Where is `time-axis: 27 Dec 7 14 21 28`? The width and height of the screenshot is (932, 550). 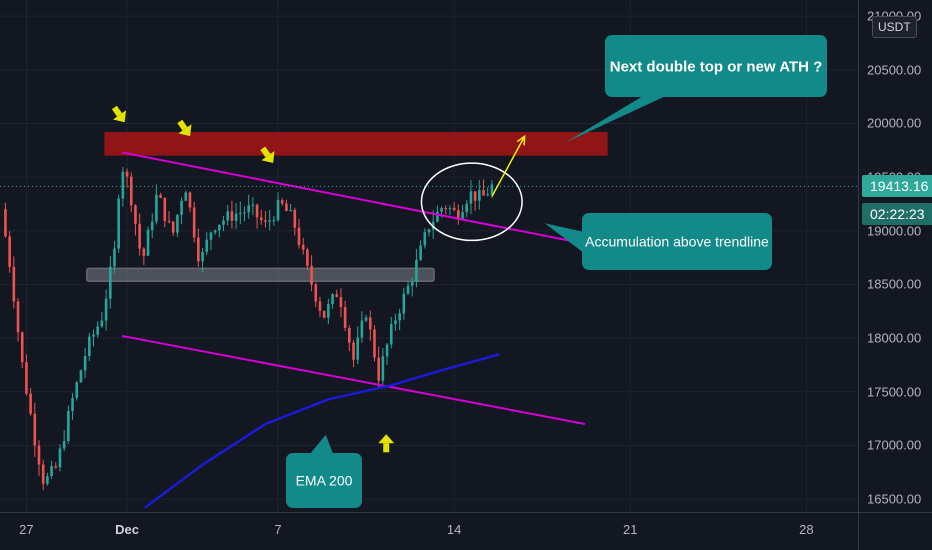 time-axis: 27 Dec 7 14 21 28 is located at coordinates (429, 531).